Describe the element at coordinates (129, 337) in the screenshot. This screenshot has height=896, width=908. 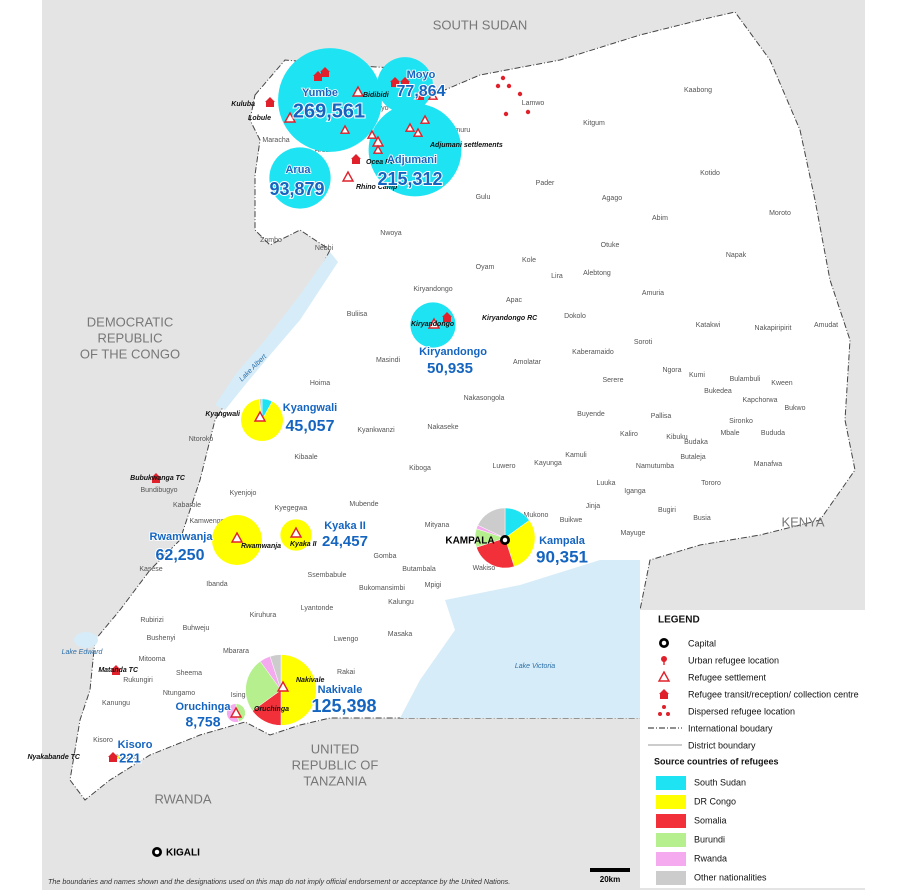
I see `country-label: REPUBLIC` at that location.